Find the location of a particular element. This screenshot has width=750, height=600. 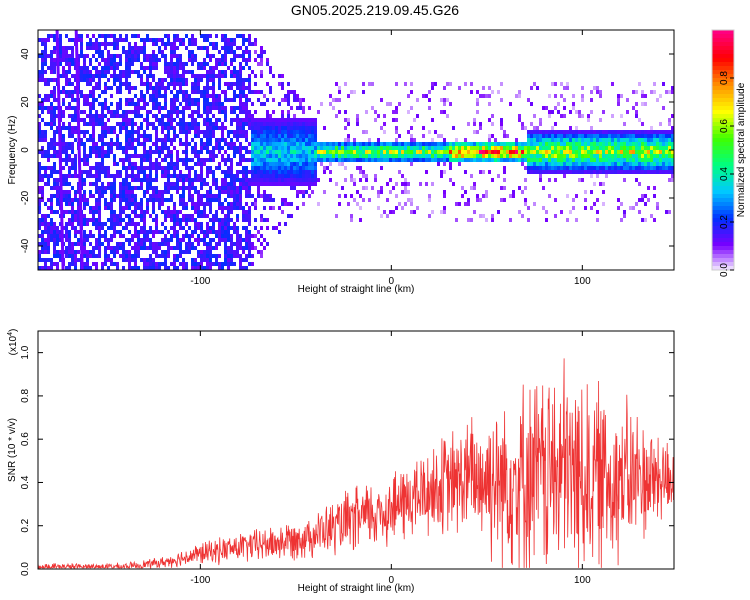

colorbar-step is located at coordinates (723, 184).